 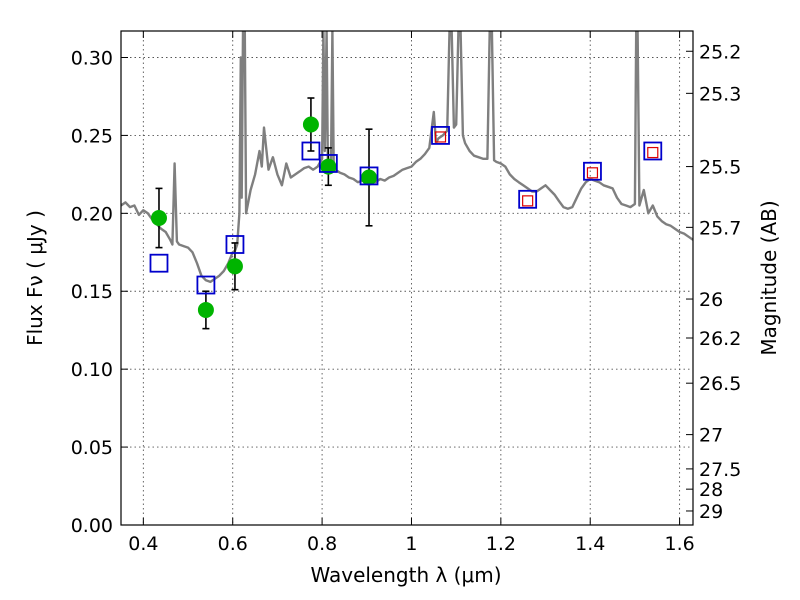 I want to click on x-tick-label: 1, so click(x=411, y=544).